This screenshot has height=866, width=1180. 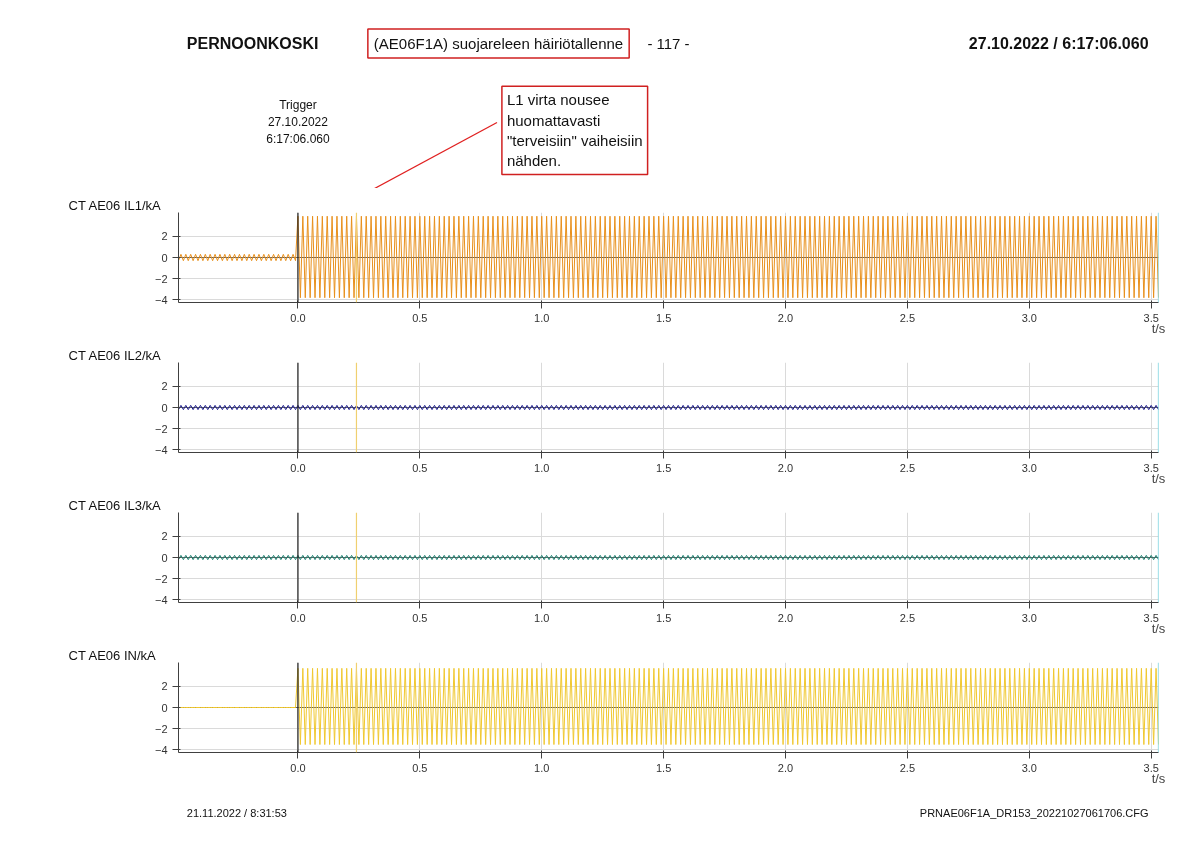 I want to click on text: 21.11.2022 / 8:31:53, so click(x=236, y=813).